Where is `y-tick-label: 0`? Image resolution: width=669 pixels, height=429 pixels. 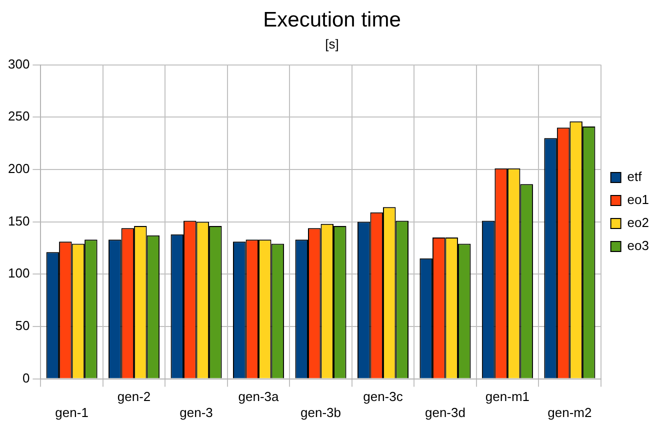
y-tick-label: 0 is located at coordinates (26, 378).